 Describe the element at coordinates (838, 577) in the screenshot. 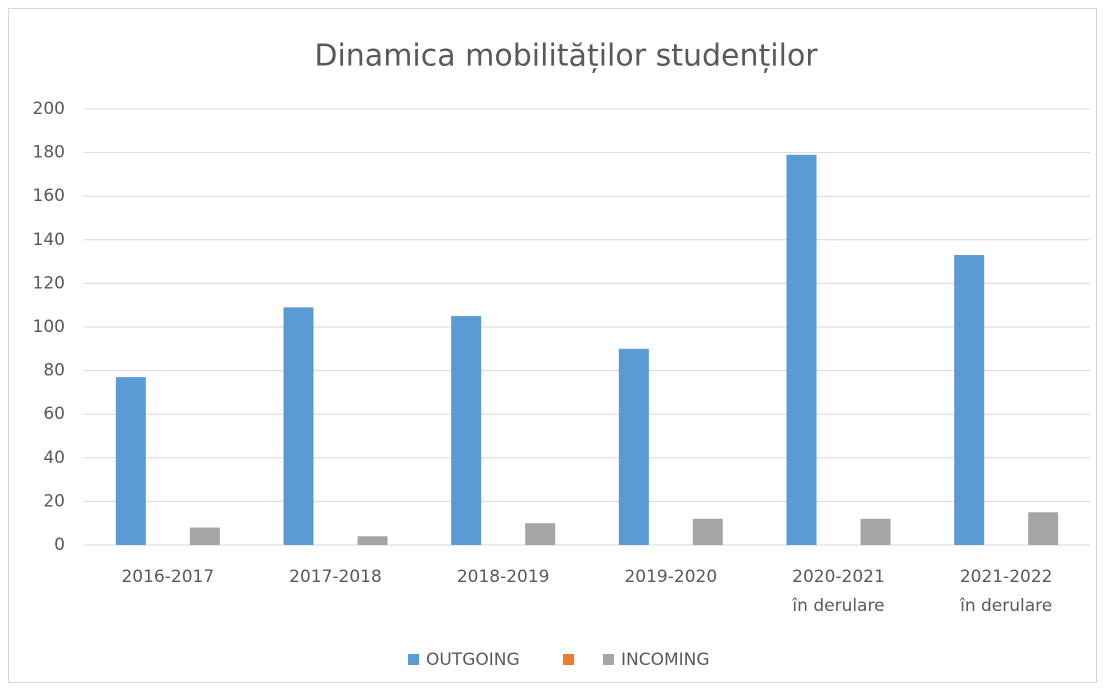

I see `x-tick-line: 2020-2021` at that location.